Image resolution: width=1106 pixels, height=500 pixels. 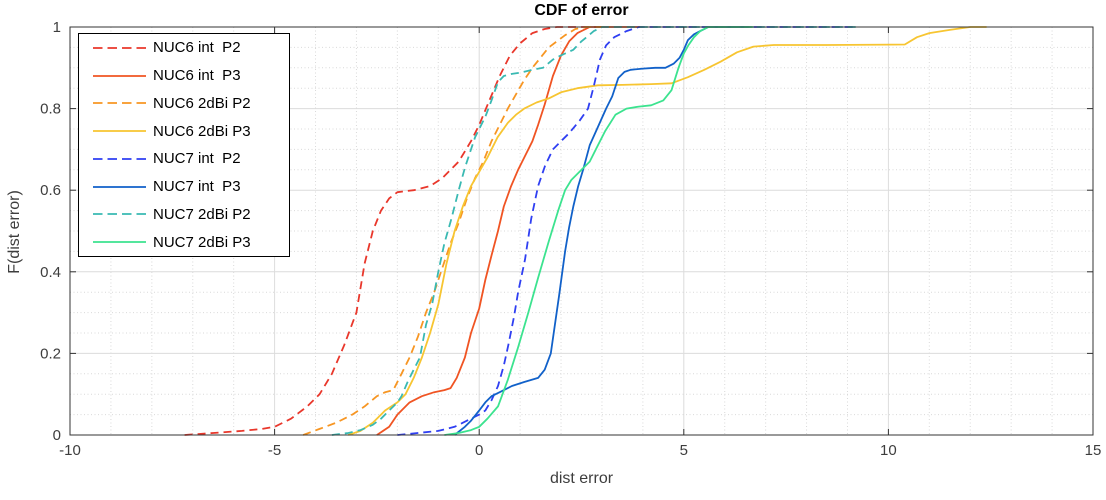 I want to click on legend-label: NUC6 int P3, so click(x=197, y=76).